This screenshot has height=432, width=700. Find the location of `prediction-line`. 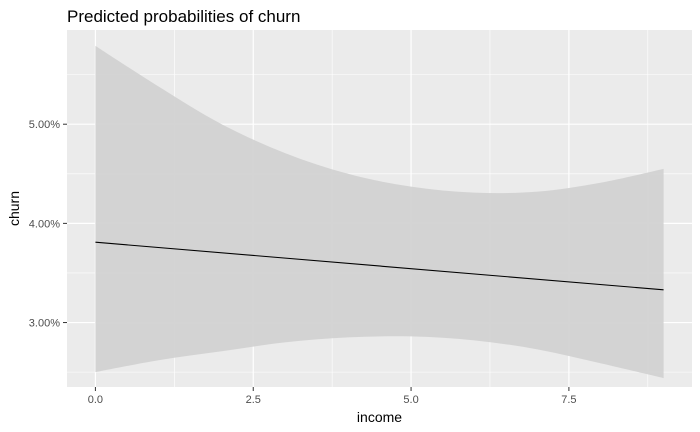

prediction-line is located at coordinates (379, 266).